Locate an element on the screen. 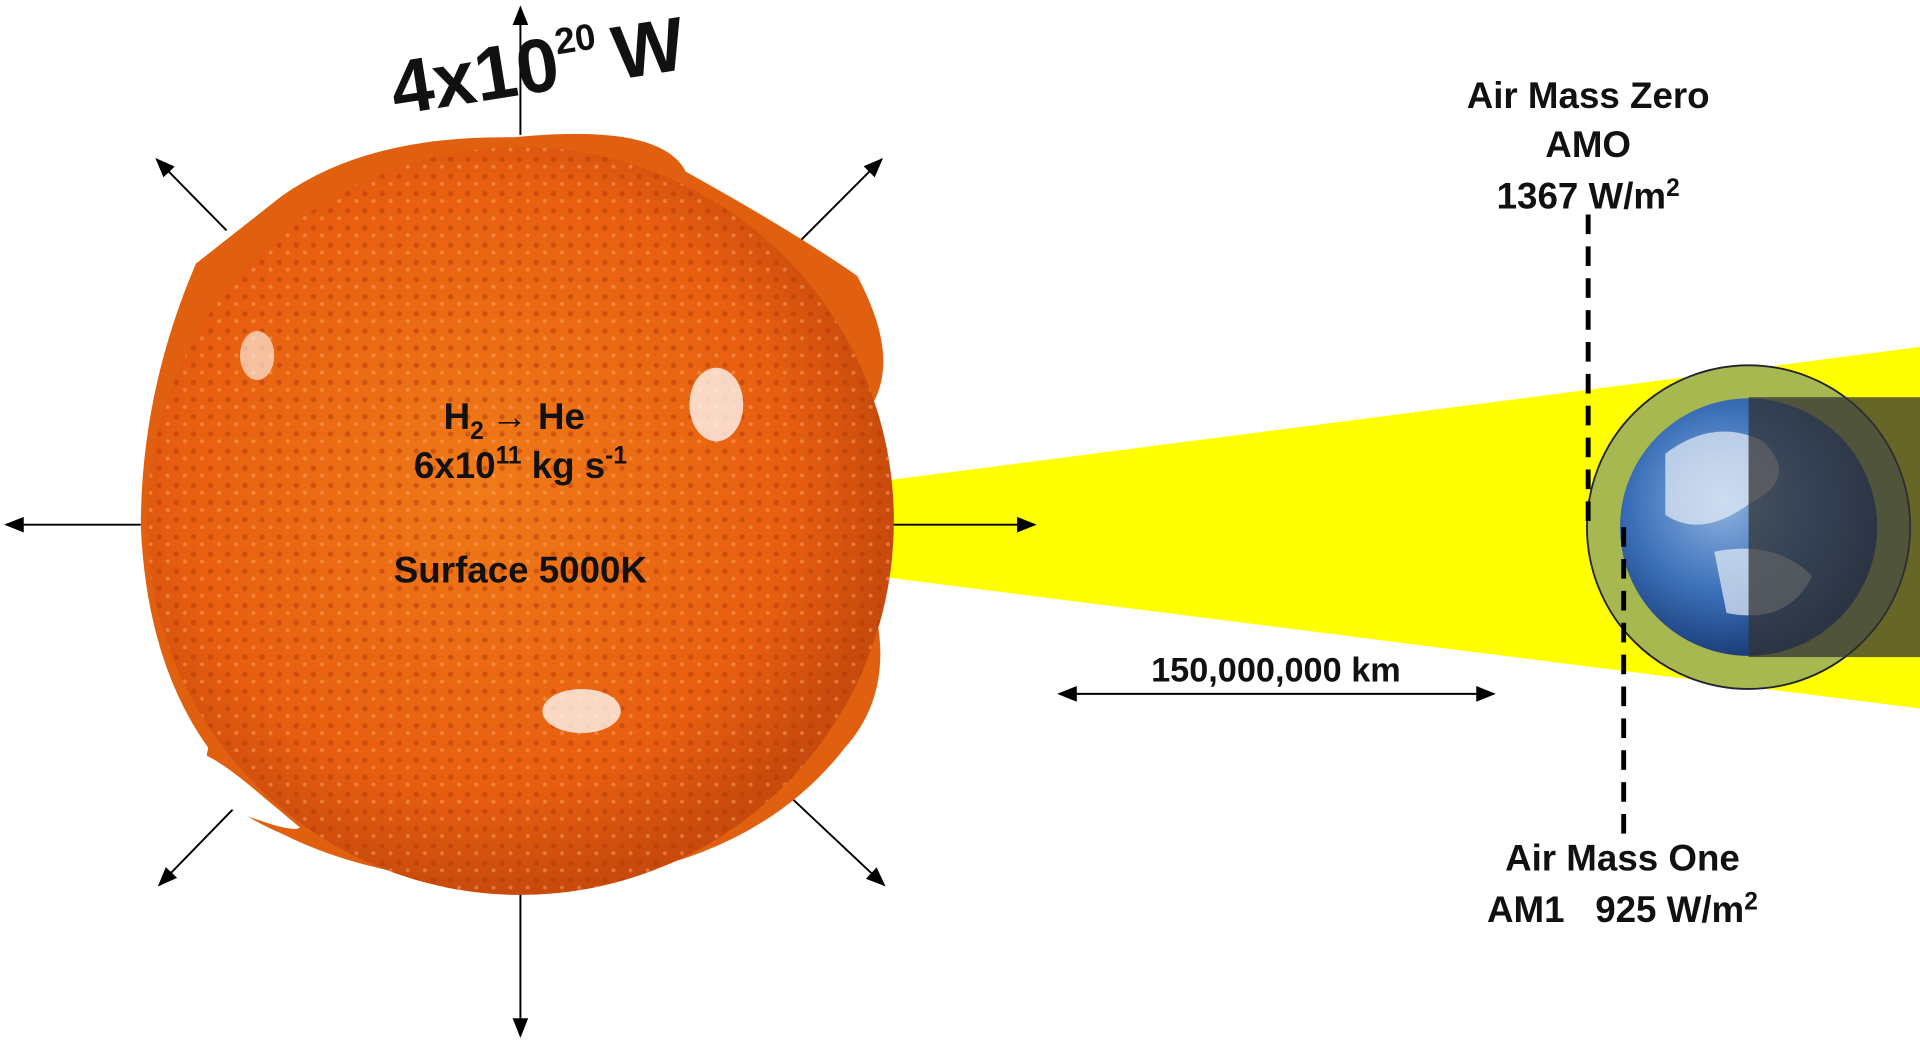  am0-name: Air Mass Zero is located at coordinates (1588, 95).